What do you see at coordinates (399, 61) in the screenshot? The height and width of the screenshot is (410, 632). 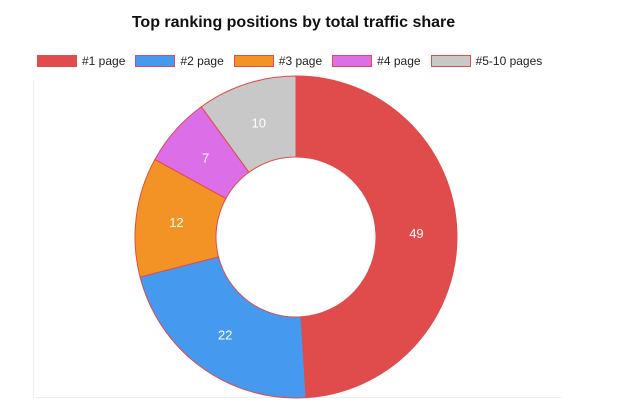 I see `legend-label-4: #4 page` at bounding box center [399, 61].